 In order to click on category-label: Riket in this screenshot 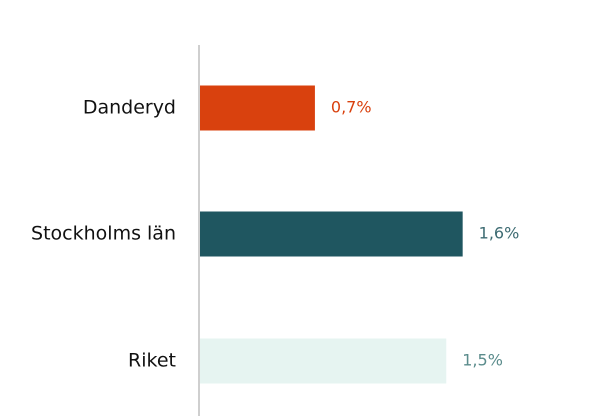, I will do `click(152, 361)`.